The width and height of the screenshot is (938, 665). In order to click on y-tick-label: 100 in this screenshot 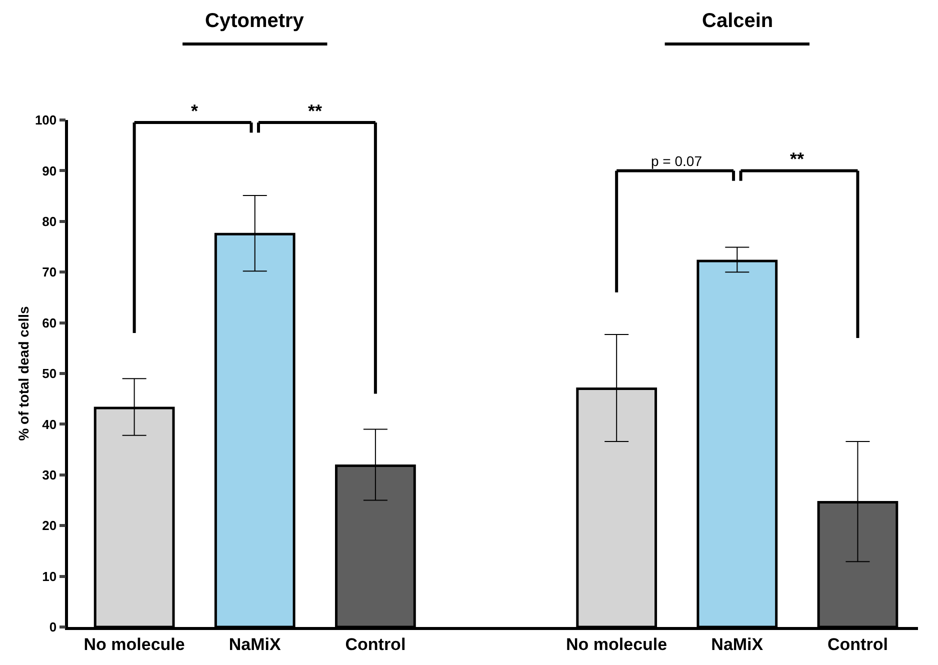, I will do `click(45, 120)`.